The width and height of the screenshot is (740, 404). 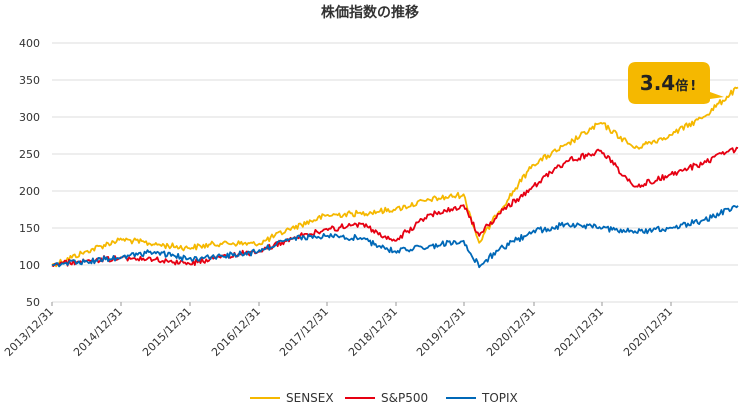 I want to click on series-line-topix, so click(x=395, y=237).